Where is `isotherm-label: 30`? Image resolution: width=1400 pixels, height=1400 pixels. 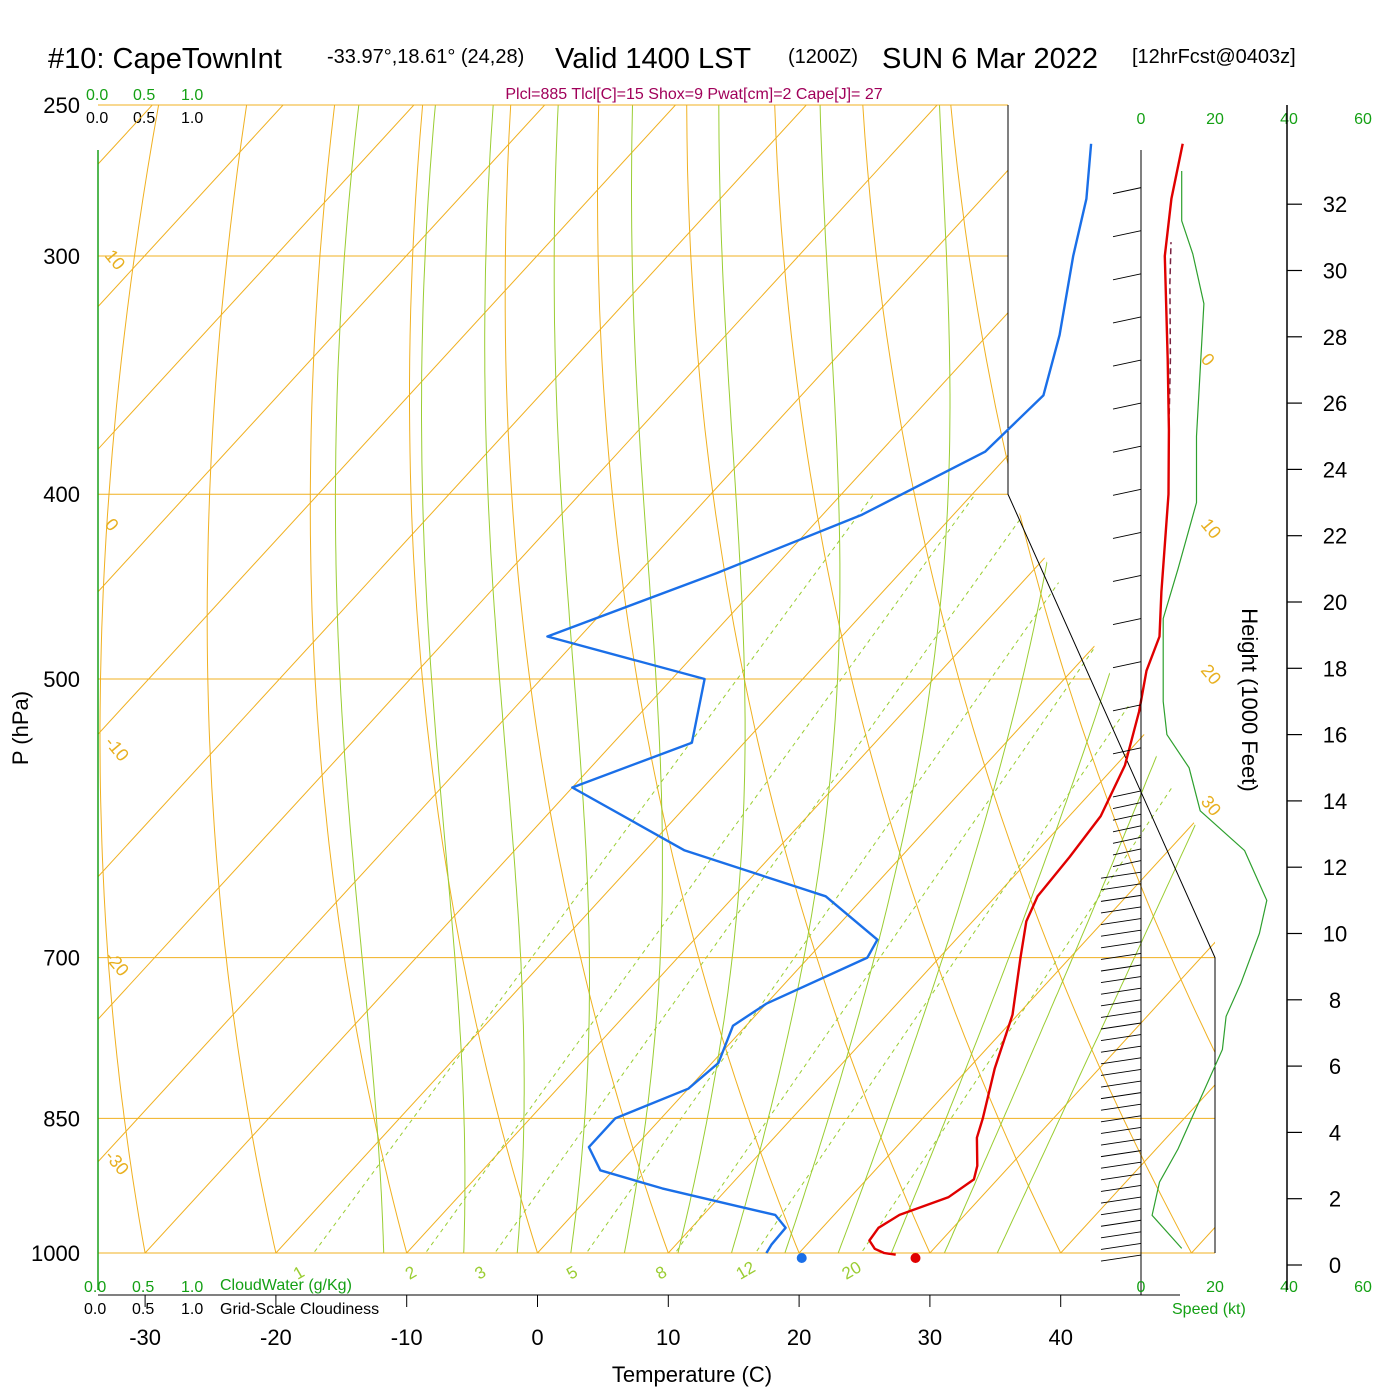 isotherm-label: 30 is located at coordinates (1211, 806).